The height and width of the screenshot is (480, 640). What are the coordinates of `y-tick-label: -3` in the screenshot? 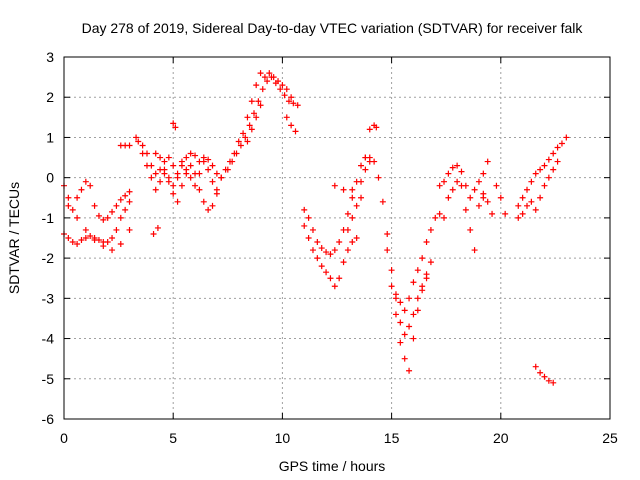 It's located at (48, 298).